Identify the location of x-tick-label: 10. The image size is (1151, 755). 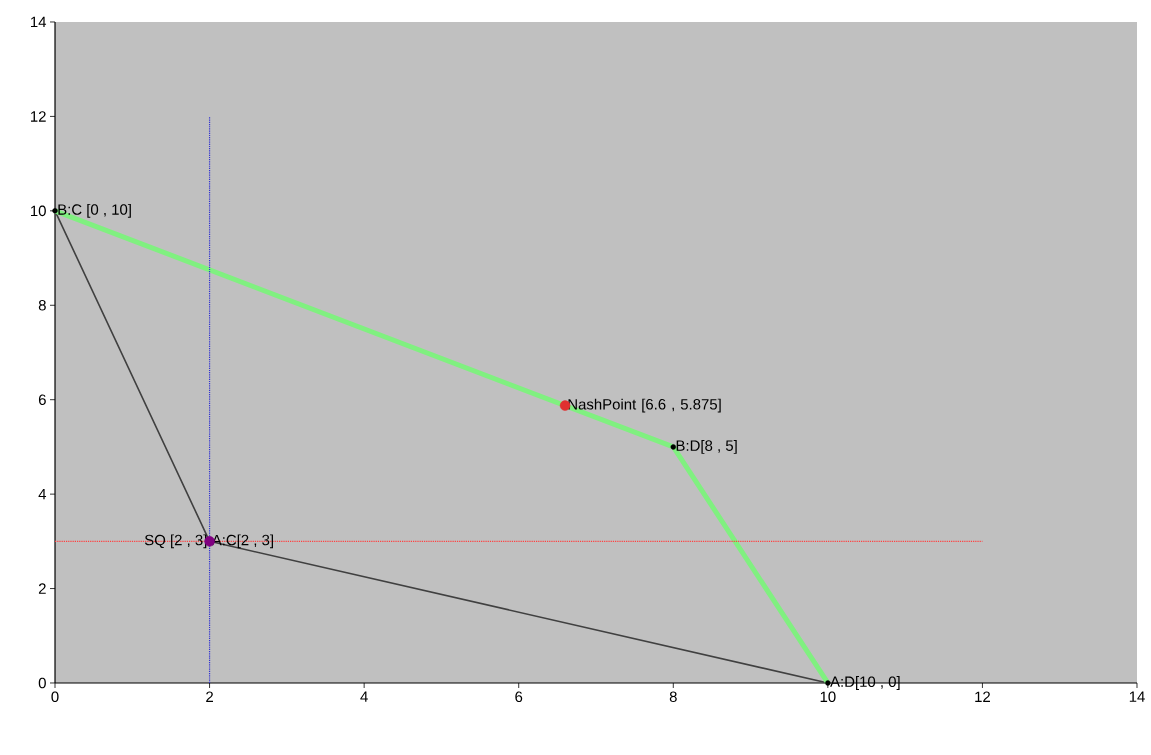
(828, 697).